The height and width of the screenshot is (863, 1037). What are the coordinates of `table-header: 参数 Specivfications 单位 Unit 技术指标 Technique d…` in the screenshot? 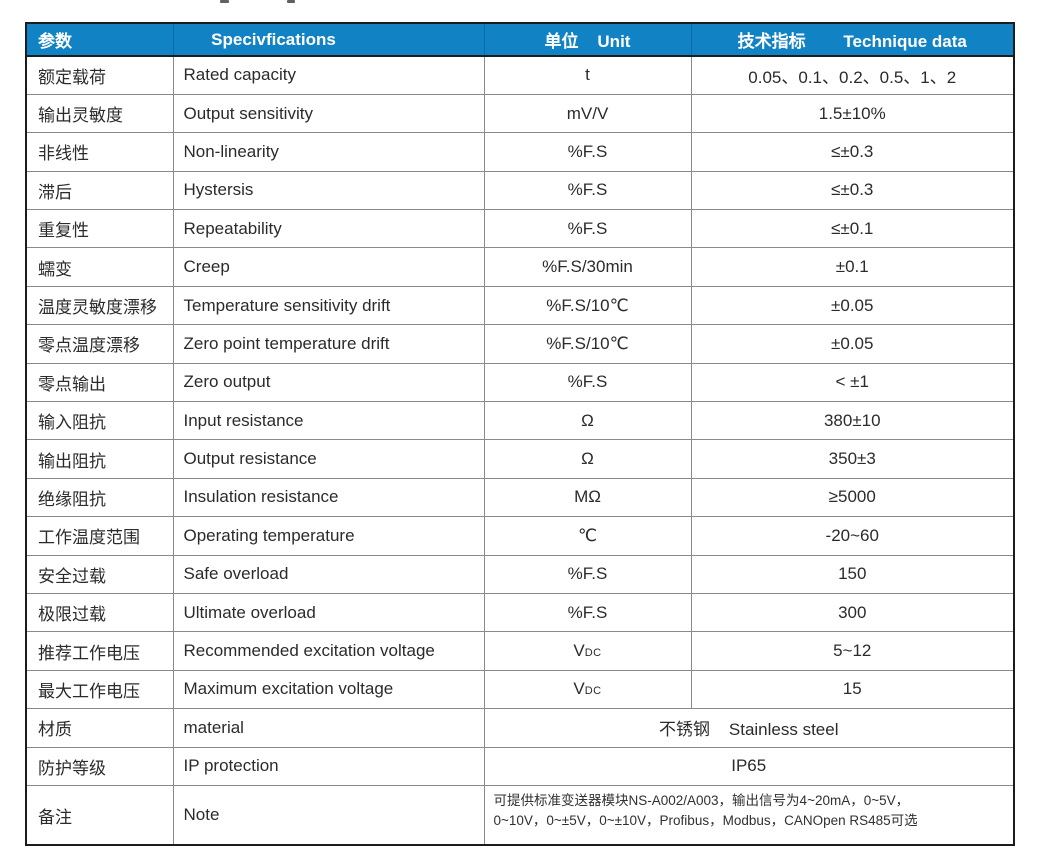 It's located at (520, 39).